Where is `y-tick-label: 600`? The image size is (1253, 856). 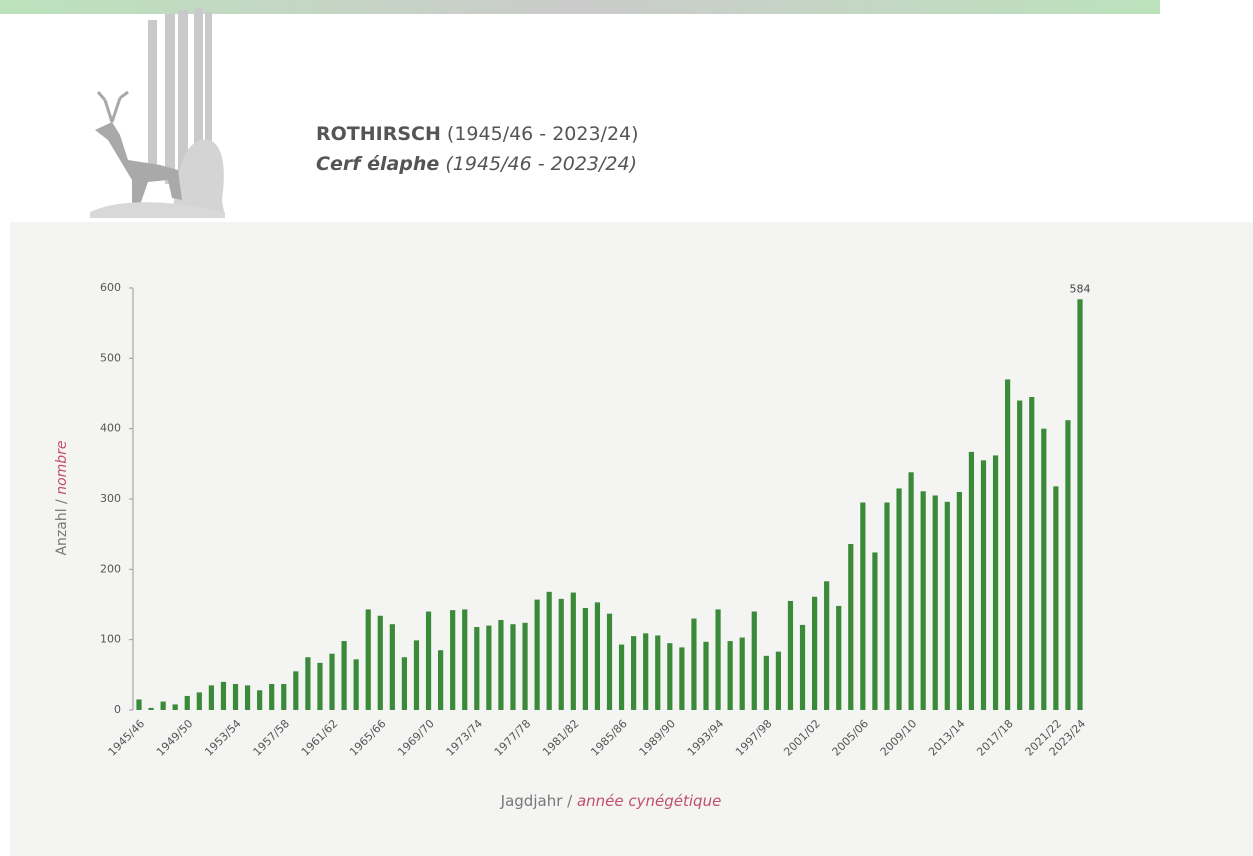 y-tick-label: 600 is located at coordinates (110, 287).